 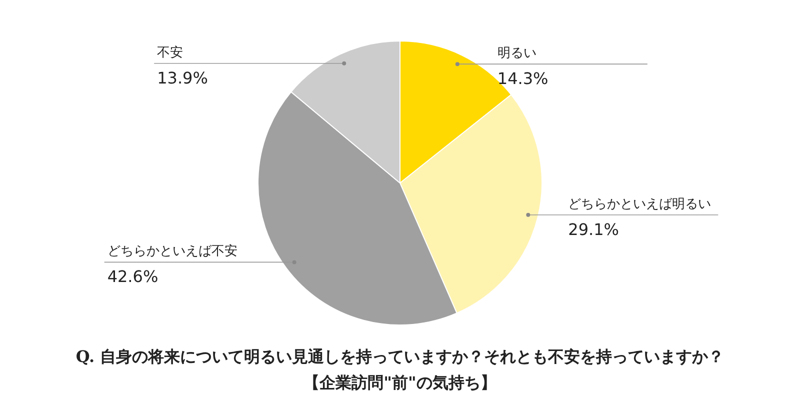 What do you see at coordinates (400, 356) in the screenshot?
I see `text: Q. 自身の将来について明るい見通しを持っていますか？それとも不安を持っていますか？` at bounding box center [400, 356].